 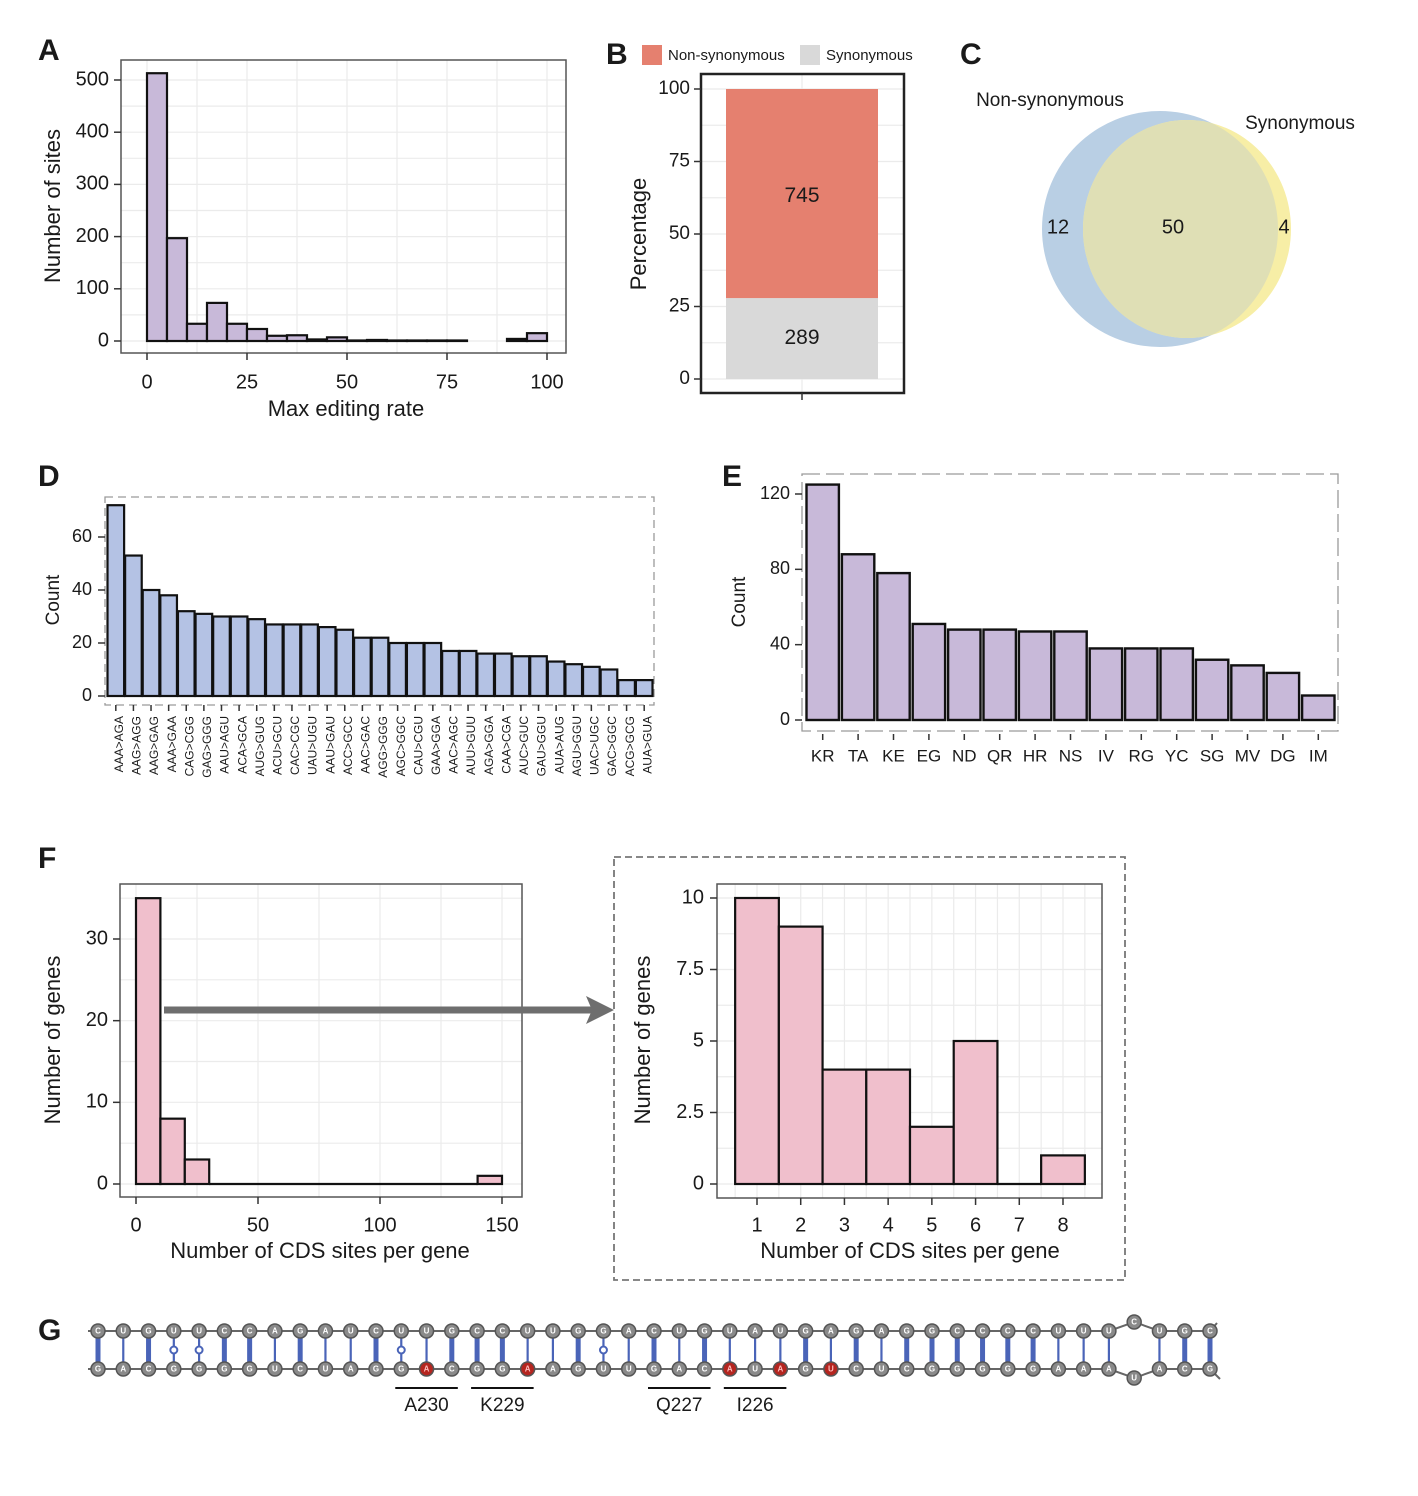 What do you see at coordinates (975, 1225) in the screenshot?
I see `x-tick-label: 6` at bounding box center [975, 1225].